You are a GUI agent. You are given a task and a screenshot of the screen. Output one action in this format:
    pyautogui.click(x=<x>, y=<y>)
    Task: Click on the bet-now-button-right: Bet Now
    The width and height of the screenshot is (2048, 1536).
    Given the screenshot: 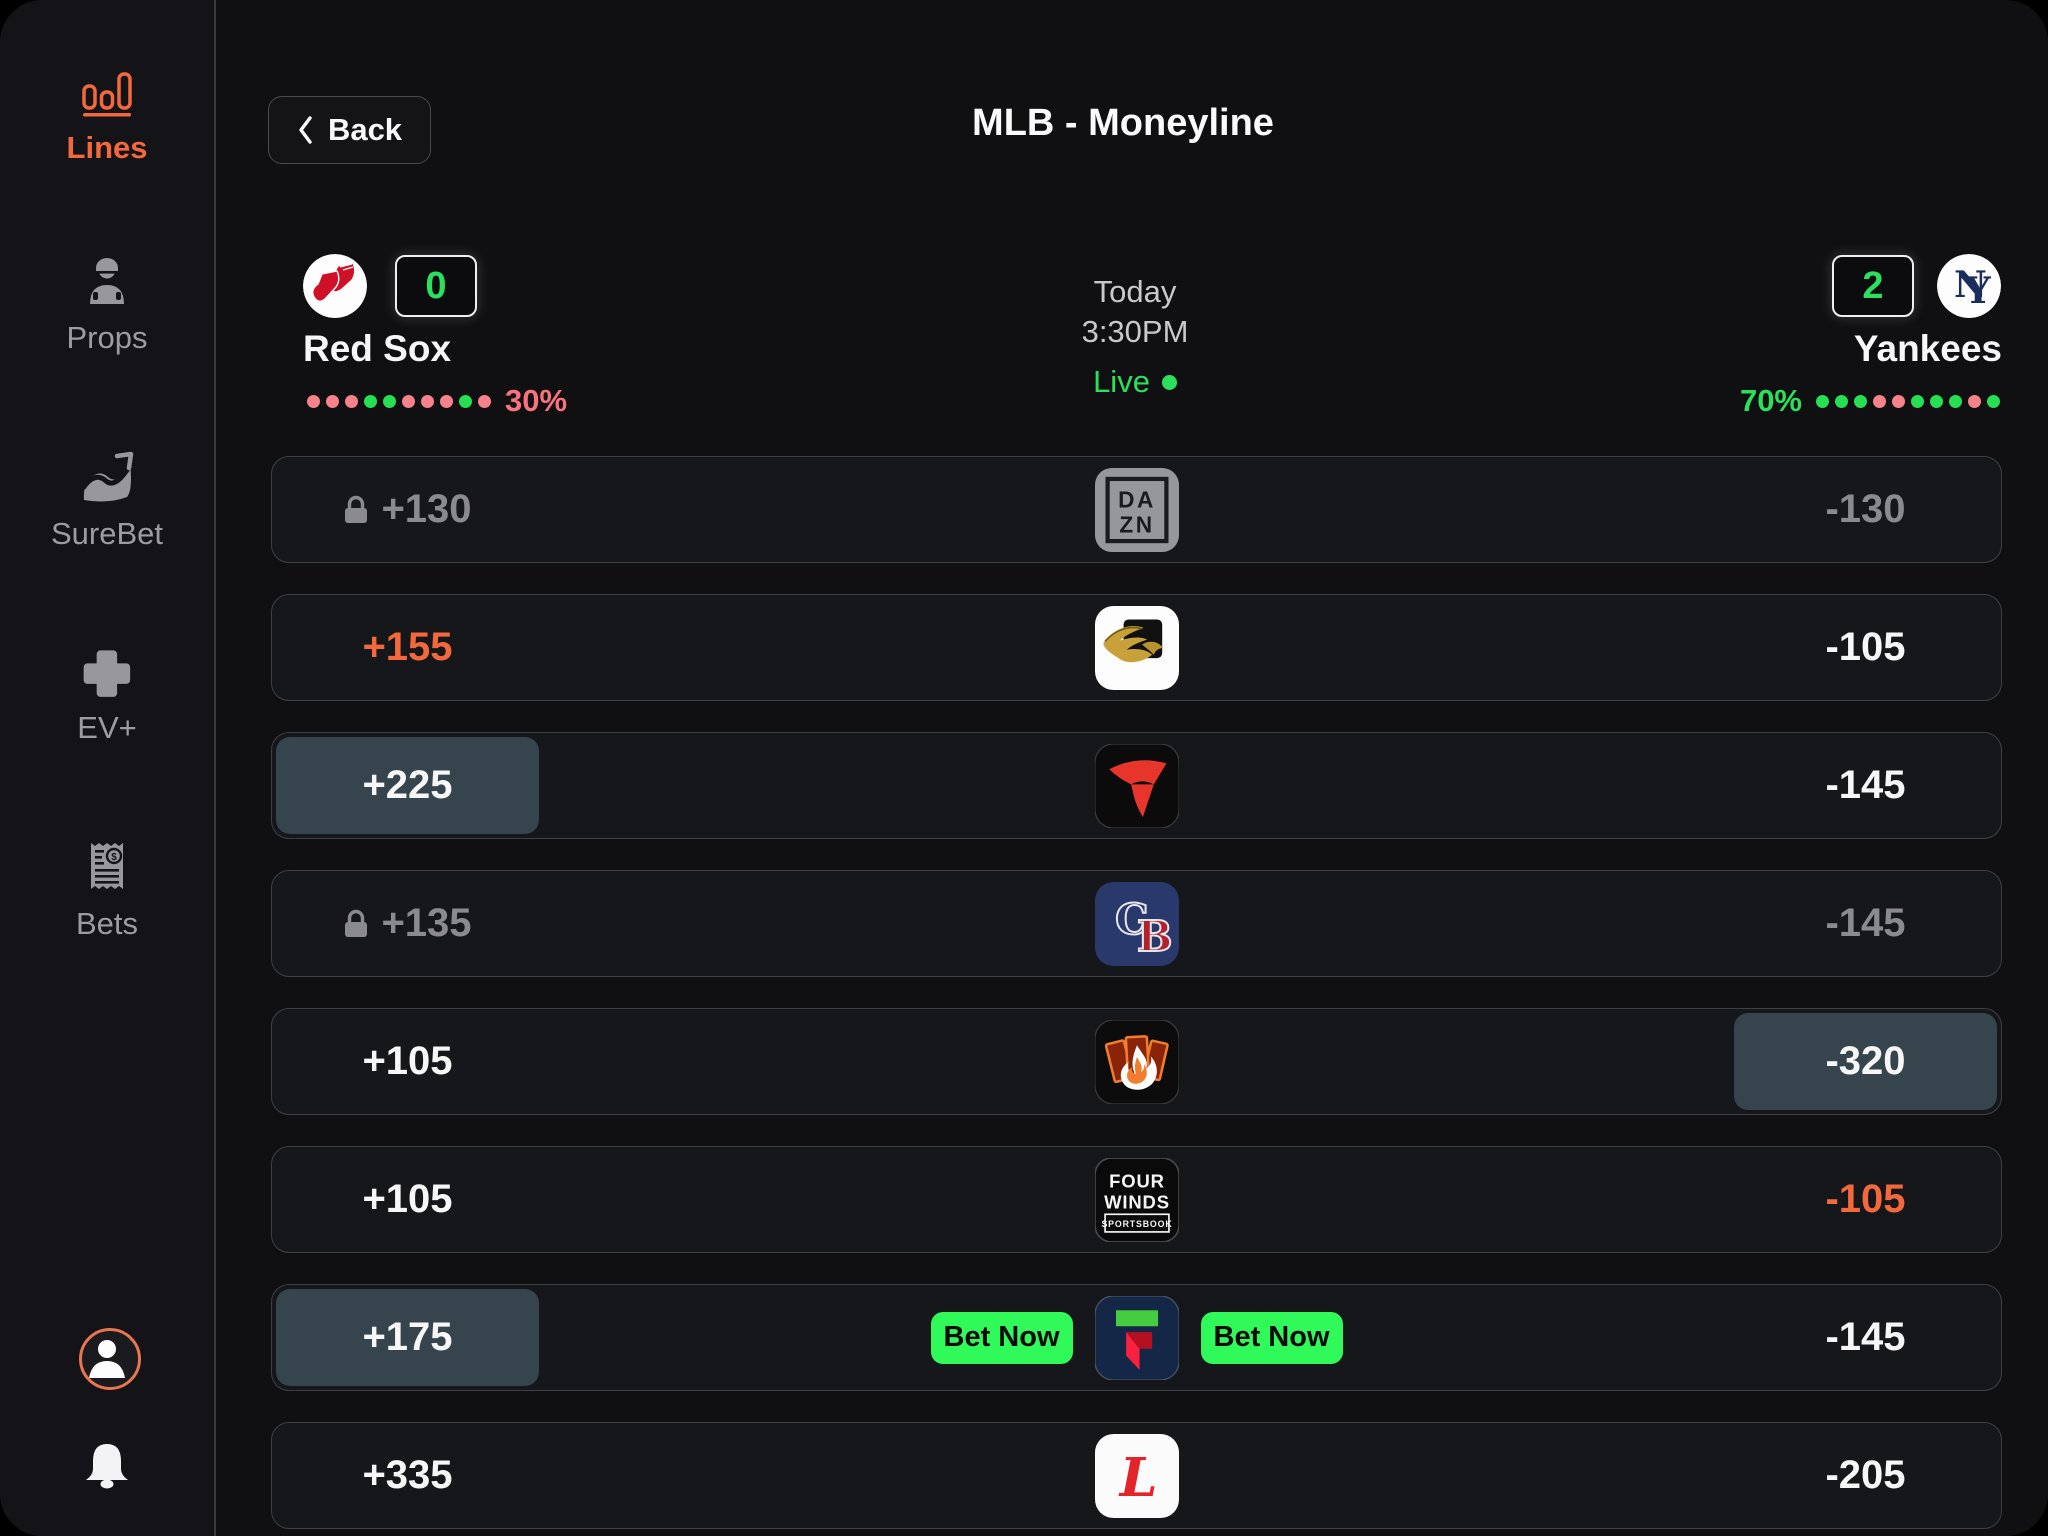 What is the action you would take?
    pyautogui.click(x=1271, y=1337)
    